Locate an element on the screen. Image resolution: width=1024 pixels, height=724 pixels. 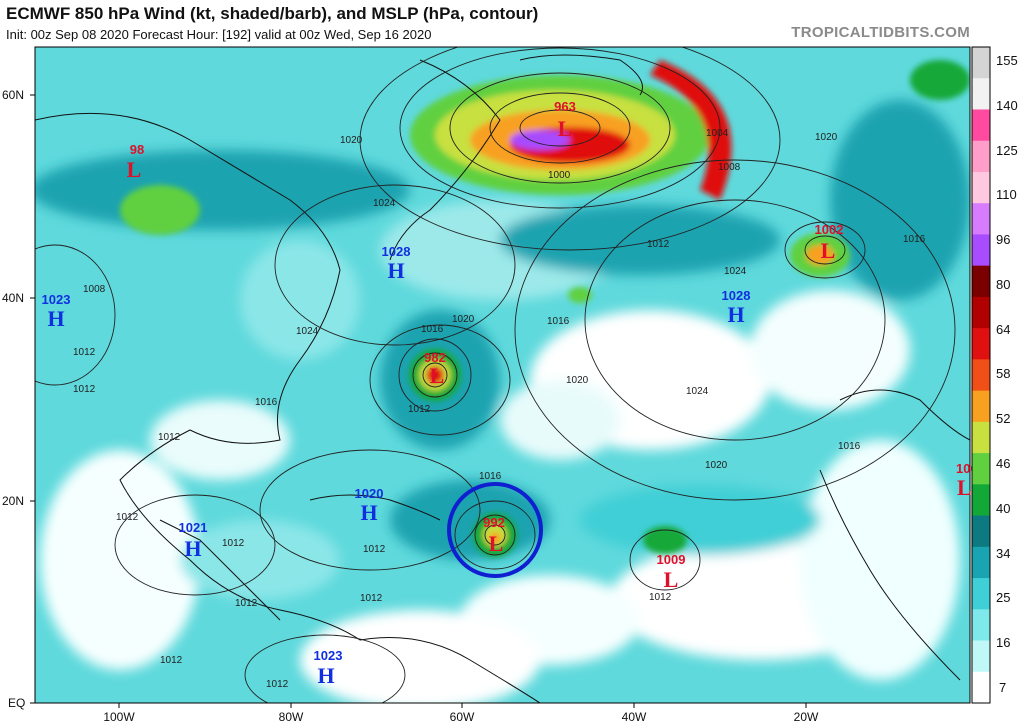
pressure-value: 1021 is located at coordinates (193, 527).